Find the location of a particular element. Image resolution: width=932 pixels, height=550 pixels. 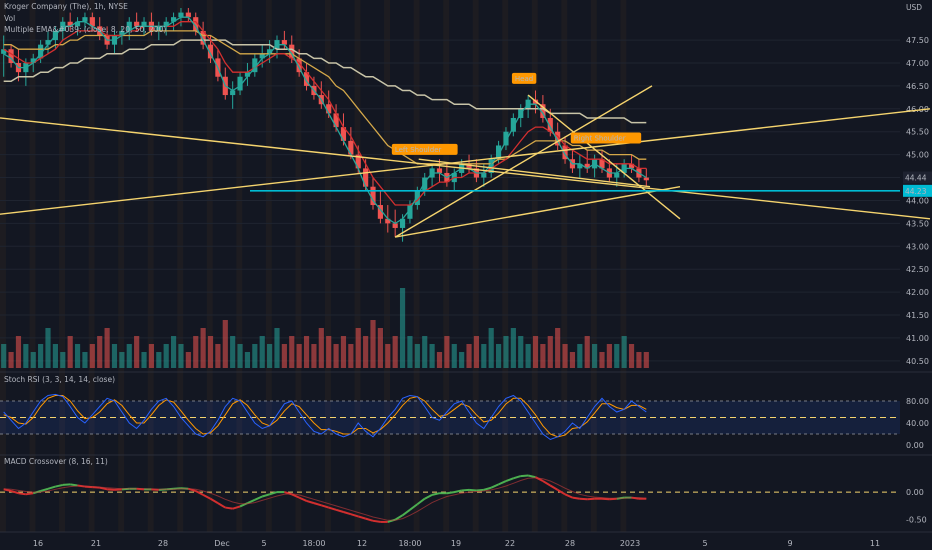

pattern-label-box is located at coordinates (424, 149).